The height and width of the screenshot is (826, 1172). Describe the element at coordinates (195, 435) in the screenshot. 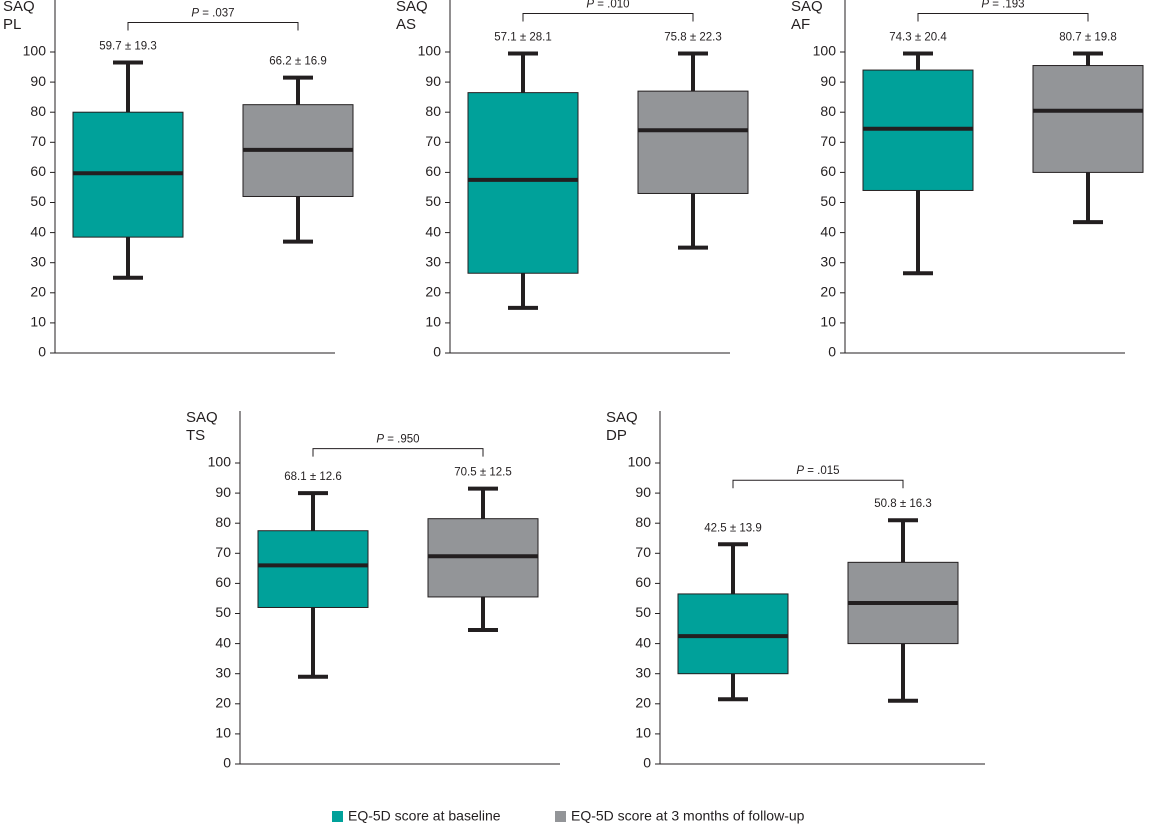

I see `y-axis-label: TS` at that location.